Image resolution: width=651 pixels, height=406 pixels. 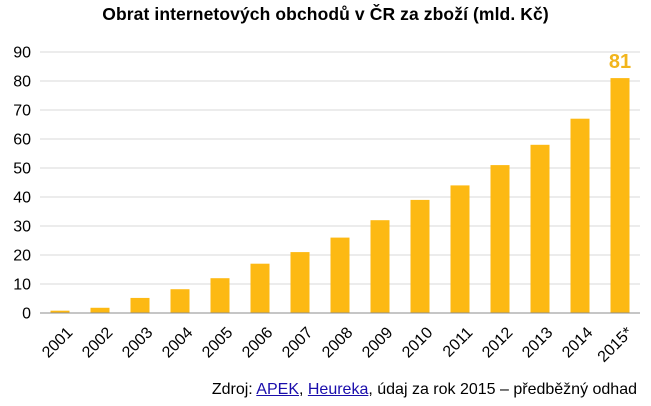 What do you see at coordinates (137, 342) in the screenshot?
I see `x-tick-label: 2003` at bounding box center [137, 342].